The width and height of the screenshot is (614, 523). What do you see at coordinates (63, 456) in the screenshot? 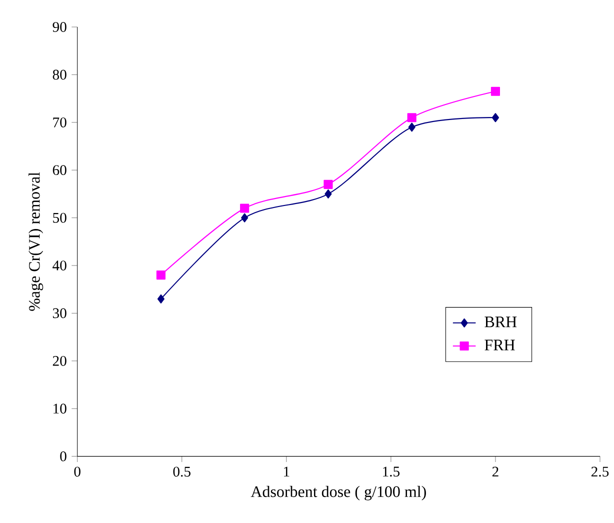
I see `y-tick-label: 0` at bounding box center [63, 456].